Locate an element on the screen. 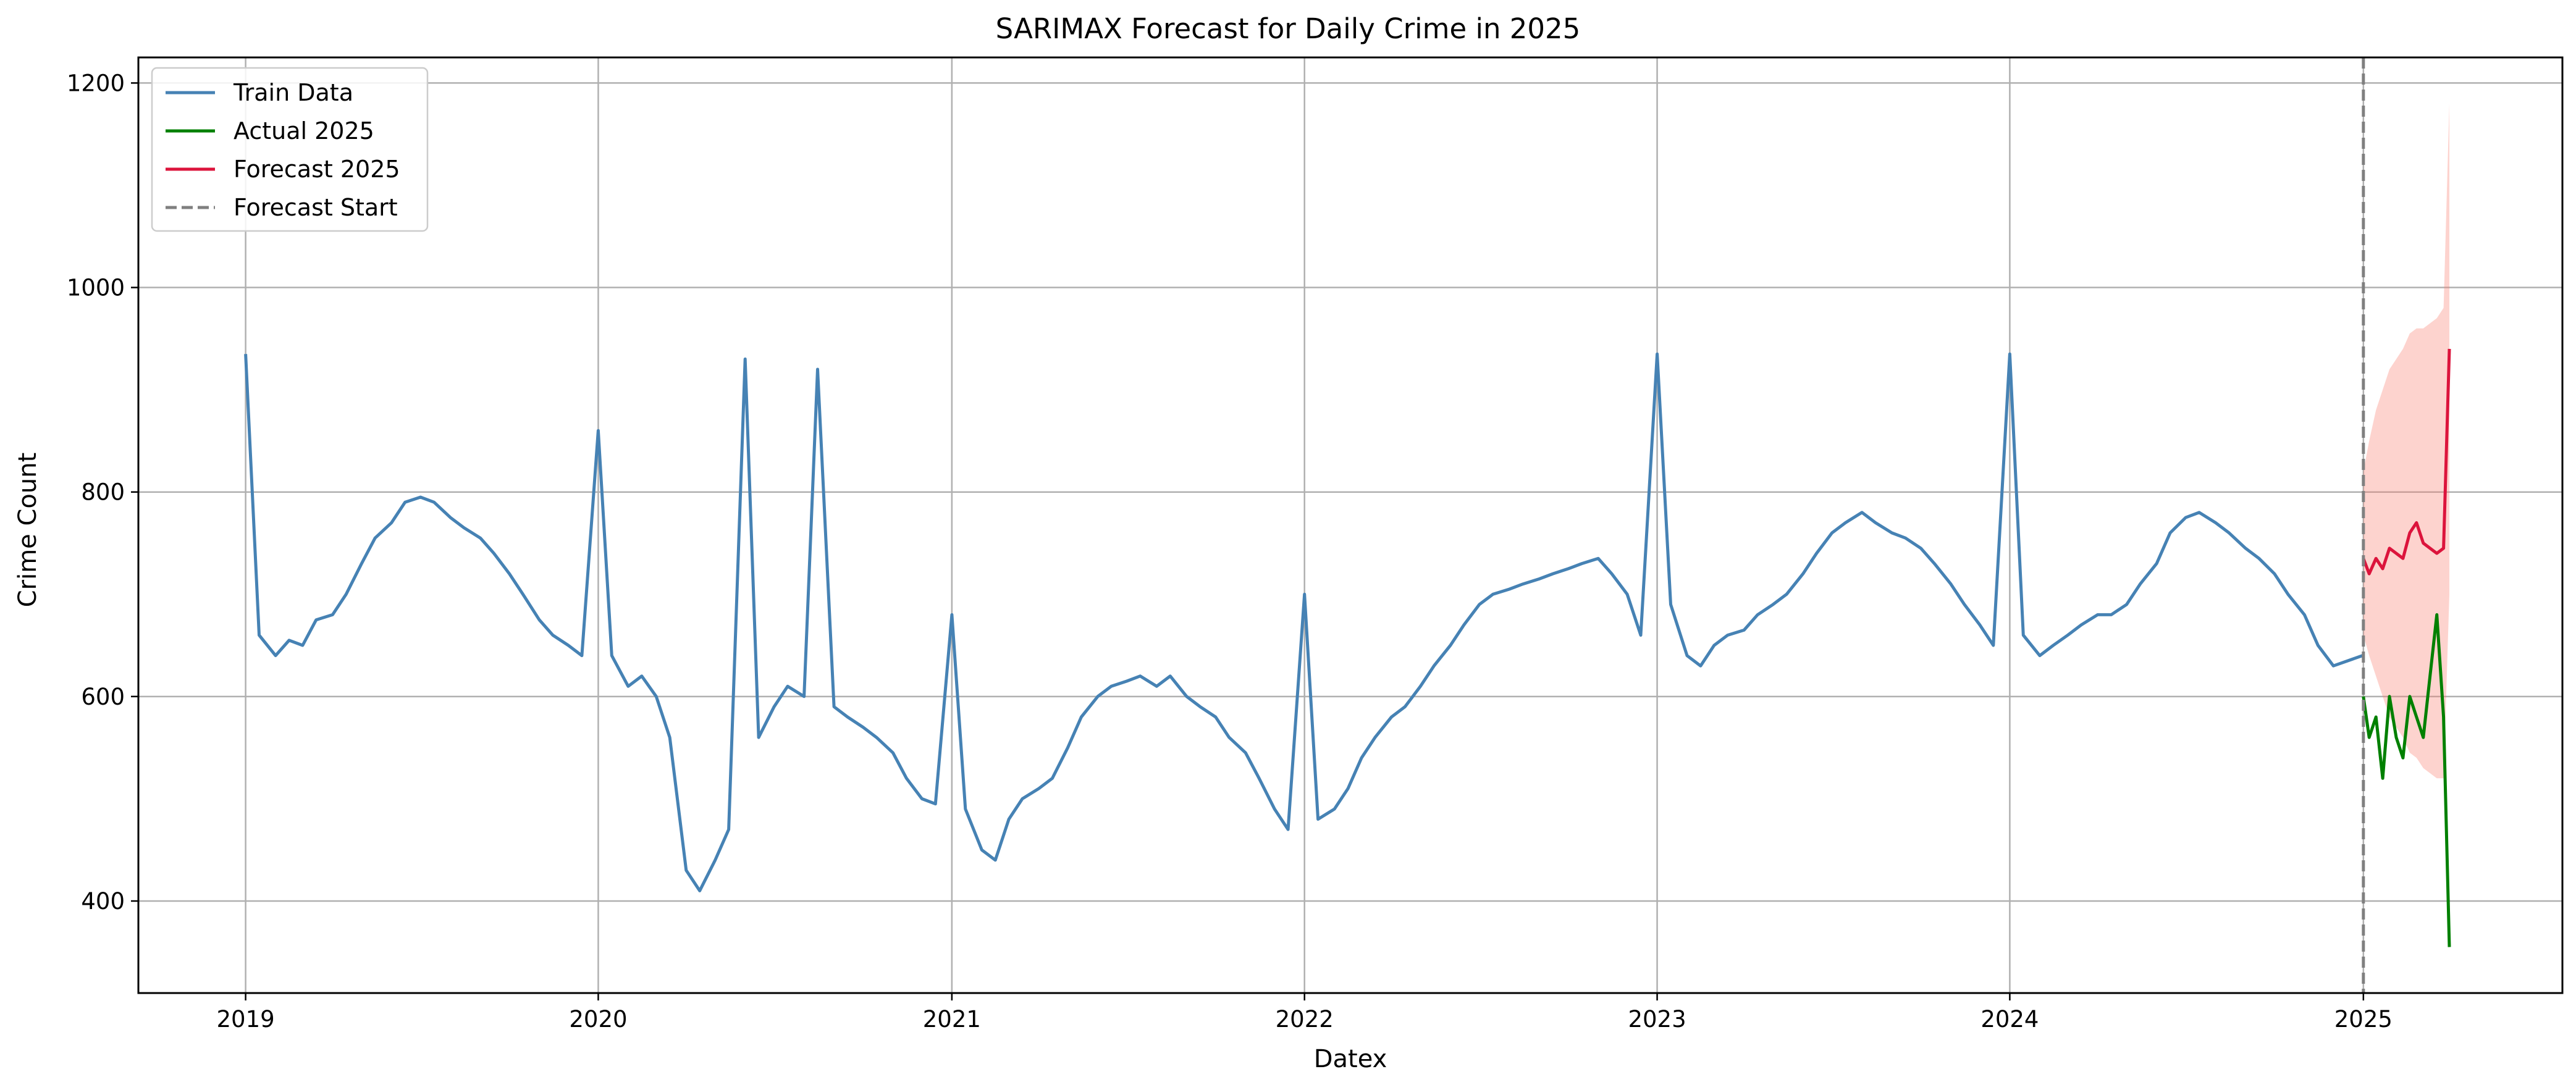  legend-box is located at coordinates (290, 149).